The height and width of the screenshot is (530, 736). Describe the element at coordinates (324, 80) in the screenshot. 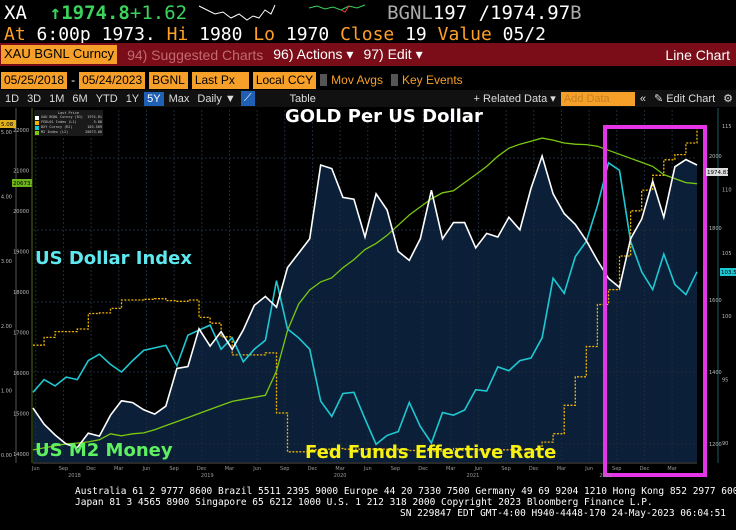

I see `mov-avgs-checkbox` at that location.